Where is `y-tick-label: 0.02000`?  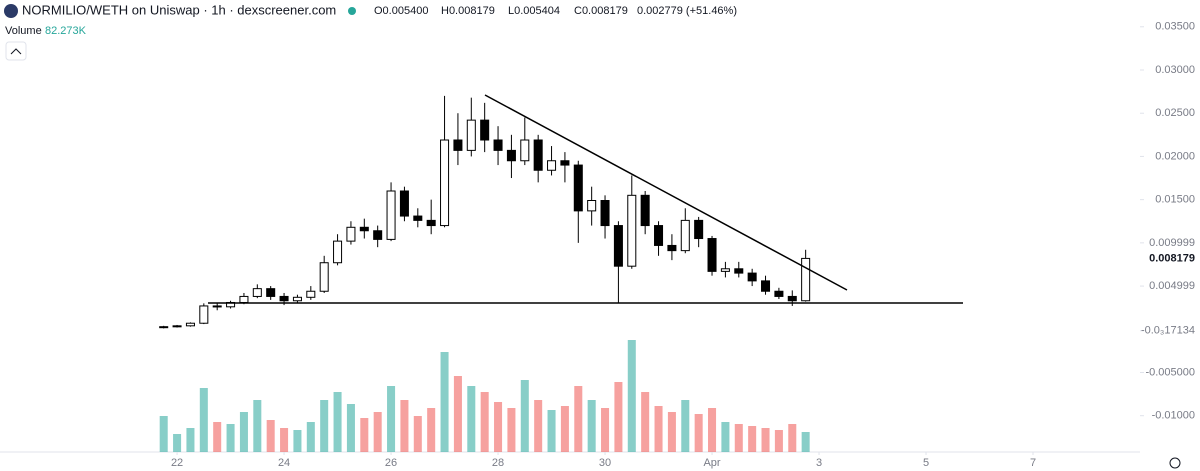
y-tick-label: 0.02000 is located at coordinates (1175, 156).